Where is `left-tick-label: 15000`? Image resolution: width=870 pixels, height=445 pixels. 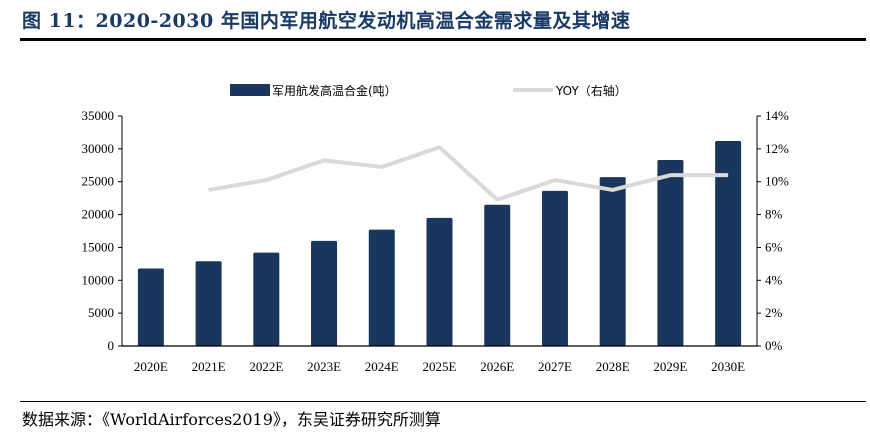
left-tick-label: 15000 is located at coordinates (98, 246).